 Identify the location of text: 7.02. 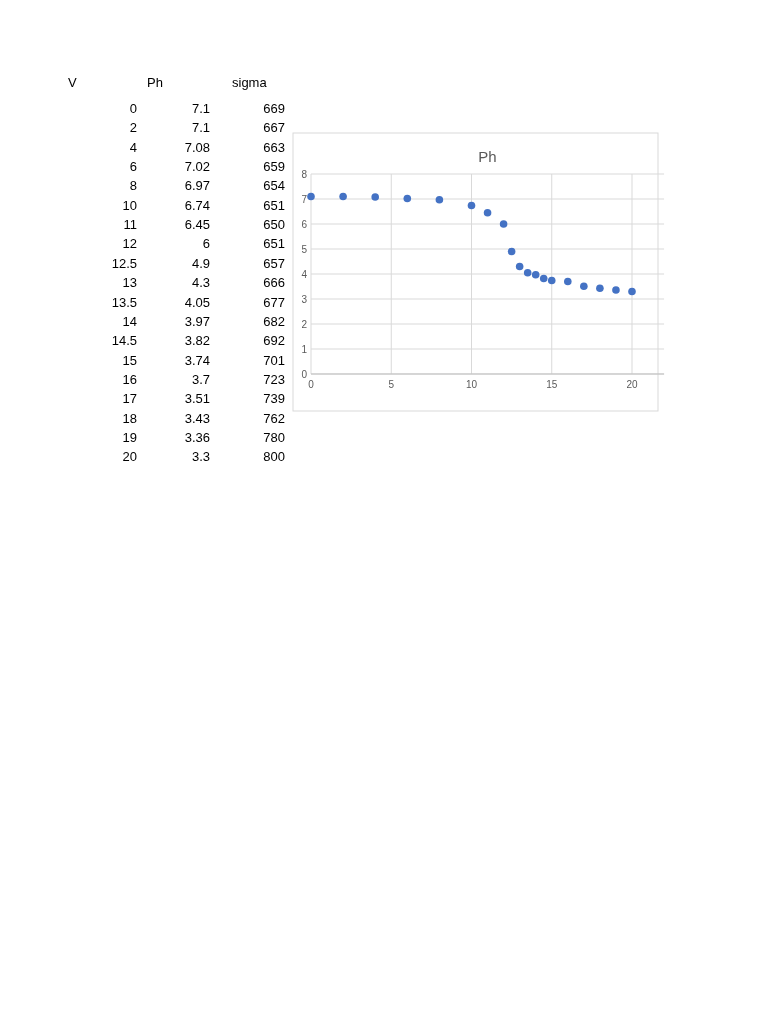
(197, 167).